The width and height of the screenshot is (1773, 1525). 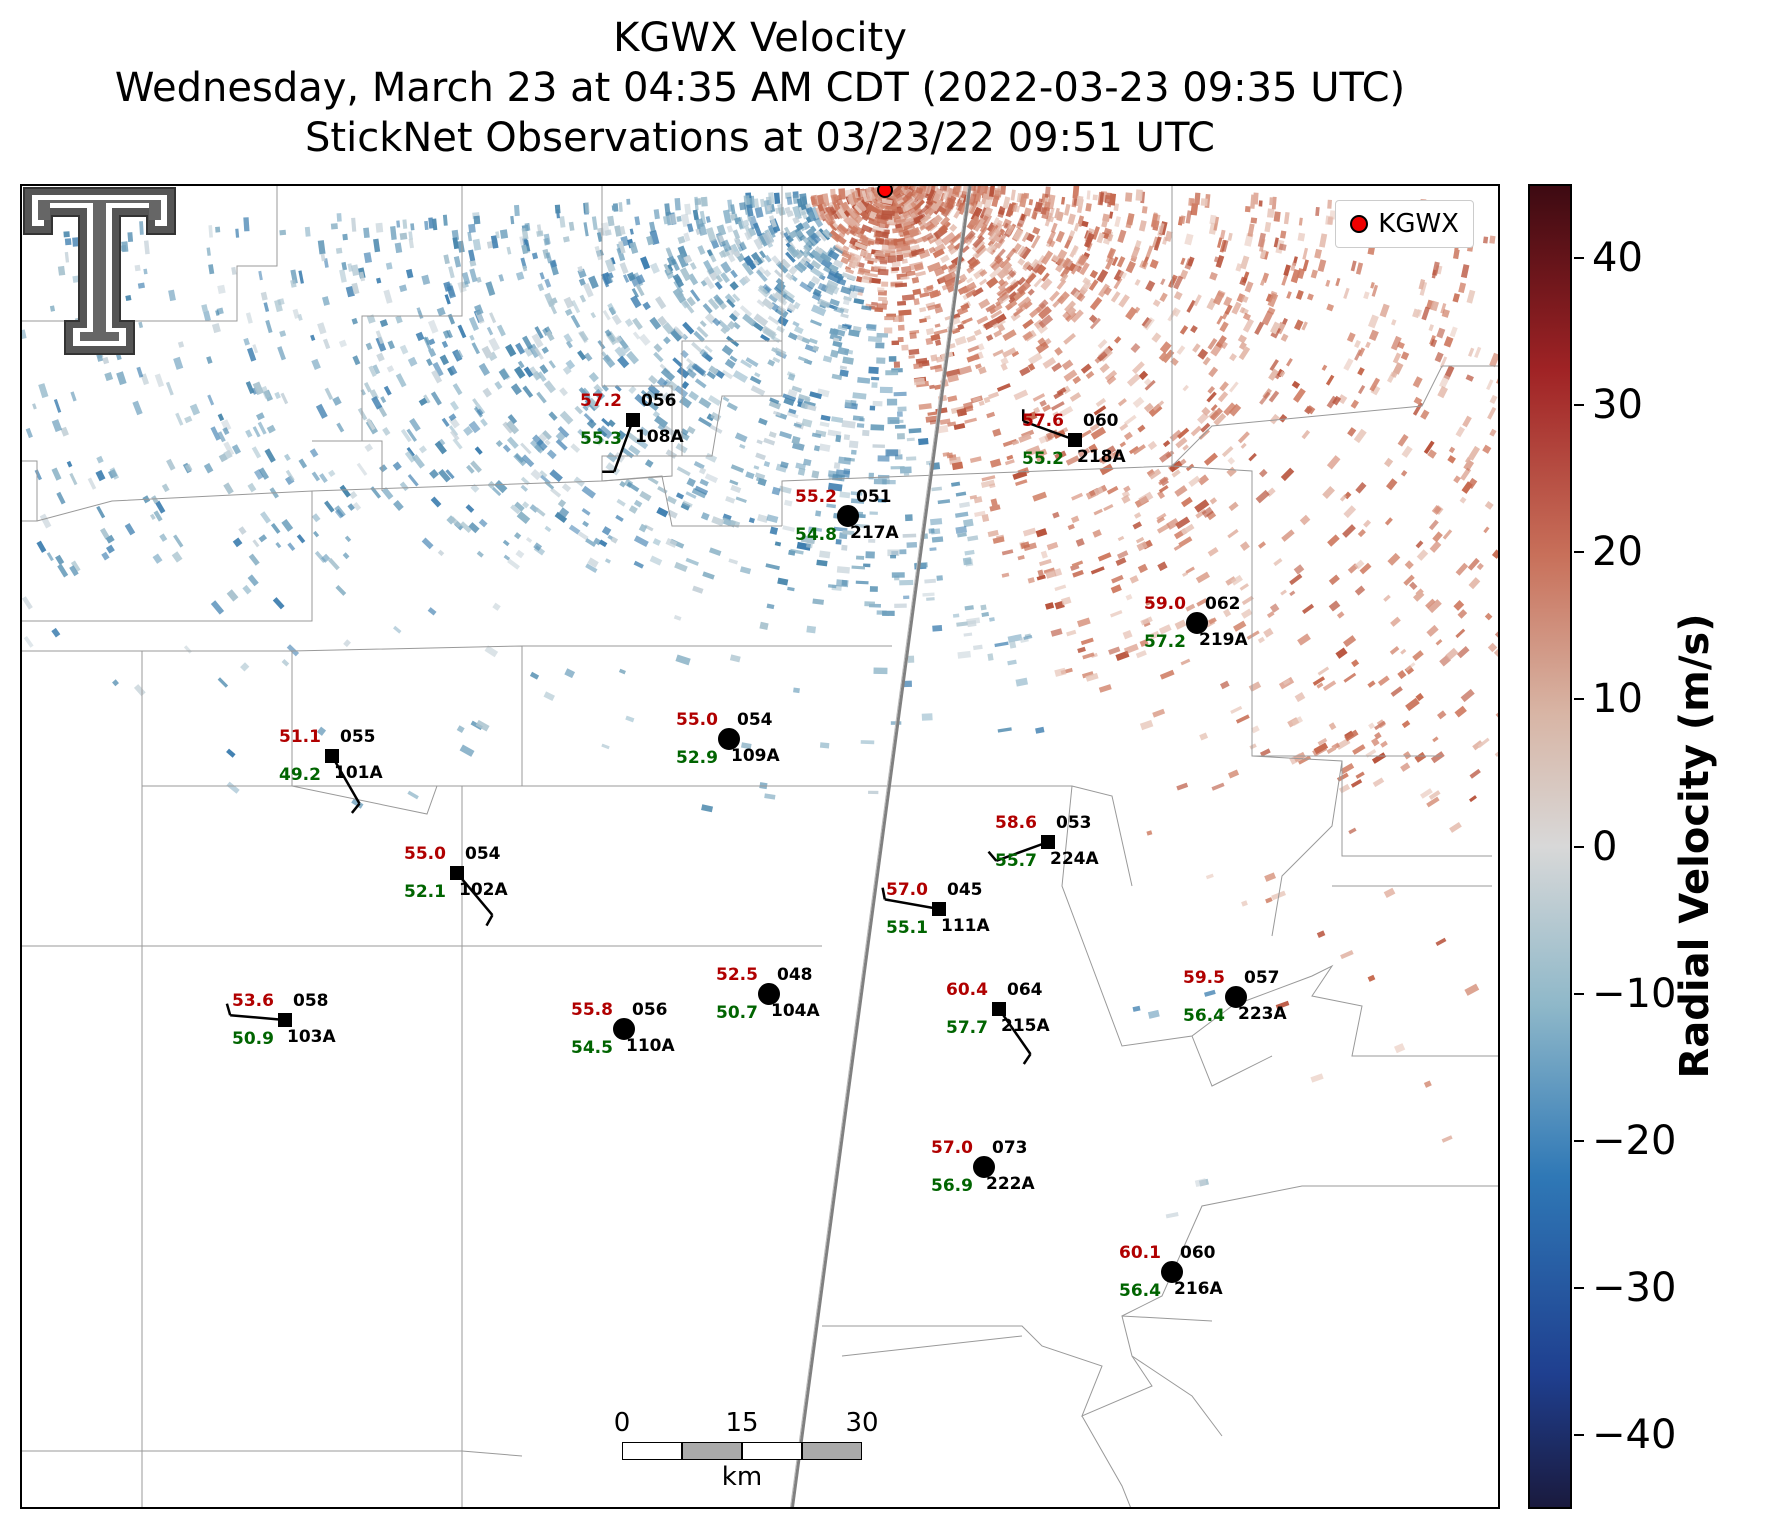 I want to click on station-dewpoint: 55.7, so click(x=1016, y=861).